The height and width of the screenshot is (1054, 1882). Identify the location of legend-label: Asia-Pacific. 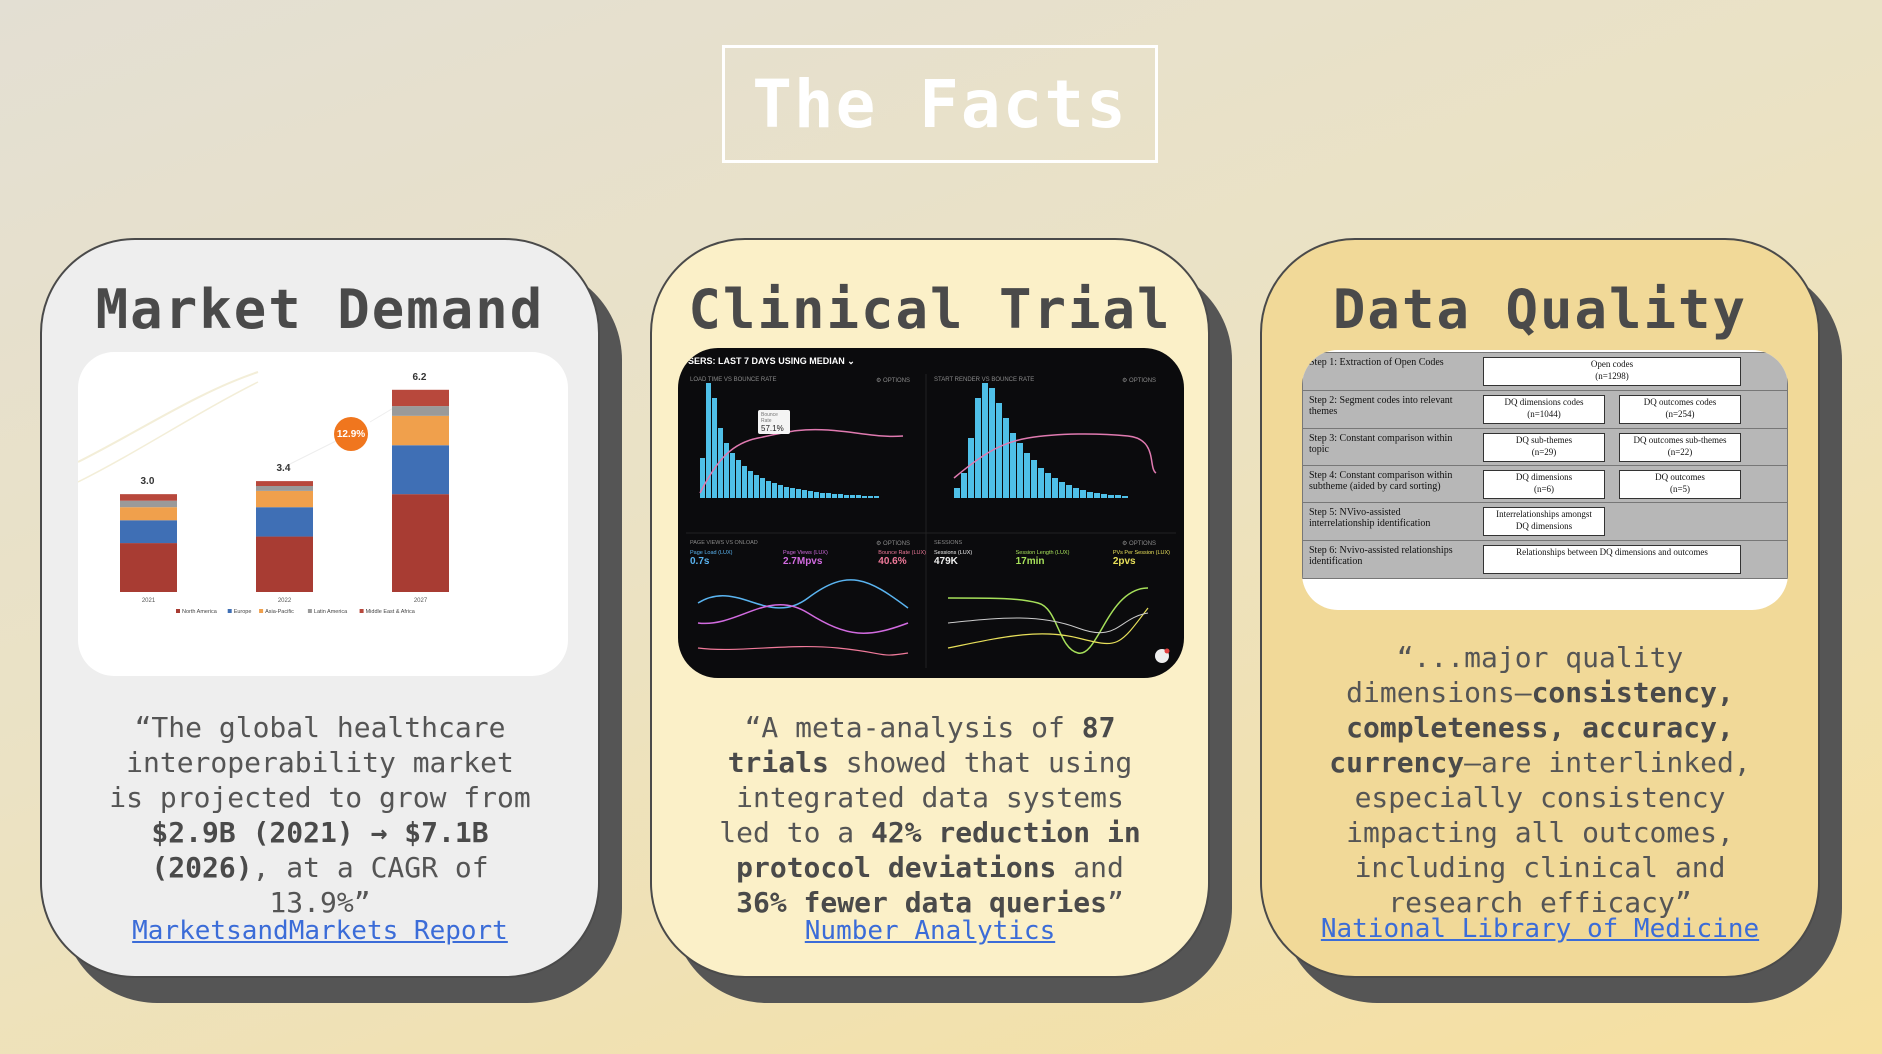
(279, 612).